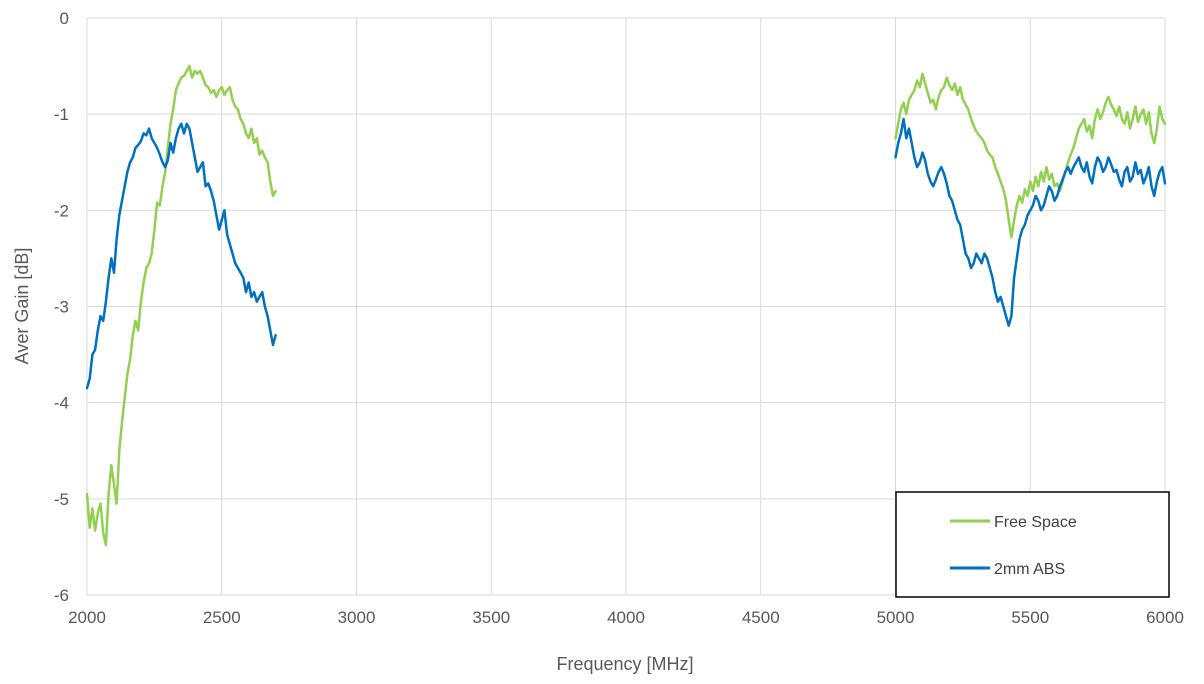 This screenshot has height=684, width=1204. What do you see at coordinates (1029, 569) in the screenshot?
I see `legend-label-2mm-abs: 2mm ABS` at bounding box center [1029, 569].